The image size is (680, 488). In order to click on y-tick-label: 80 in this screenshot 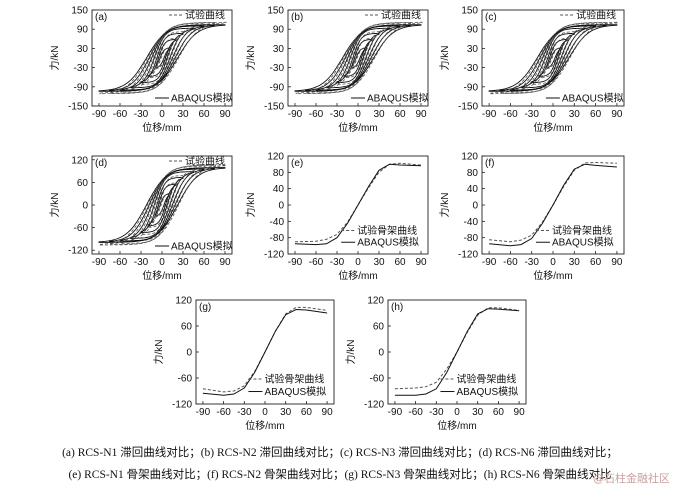, I will do `click(279, 173)`.